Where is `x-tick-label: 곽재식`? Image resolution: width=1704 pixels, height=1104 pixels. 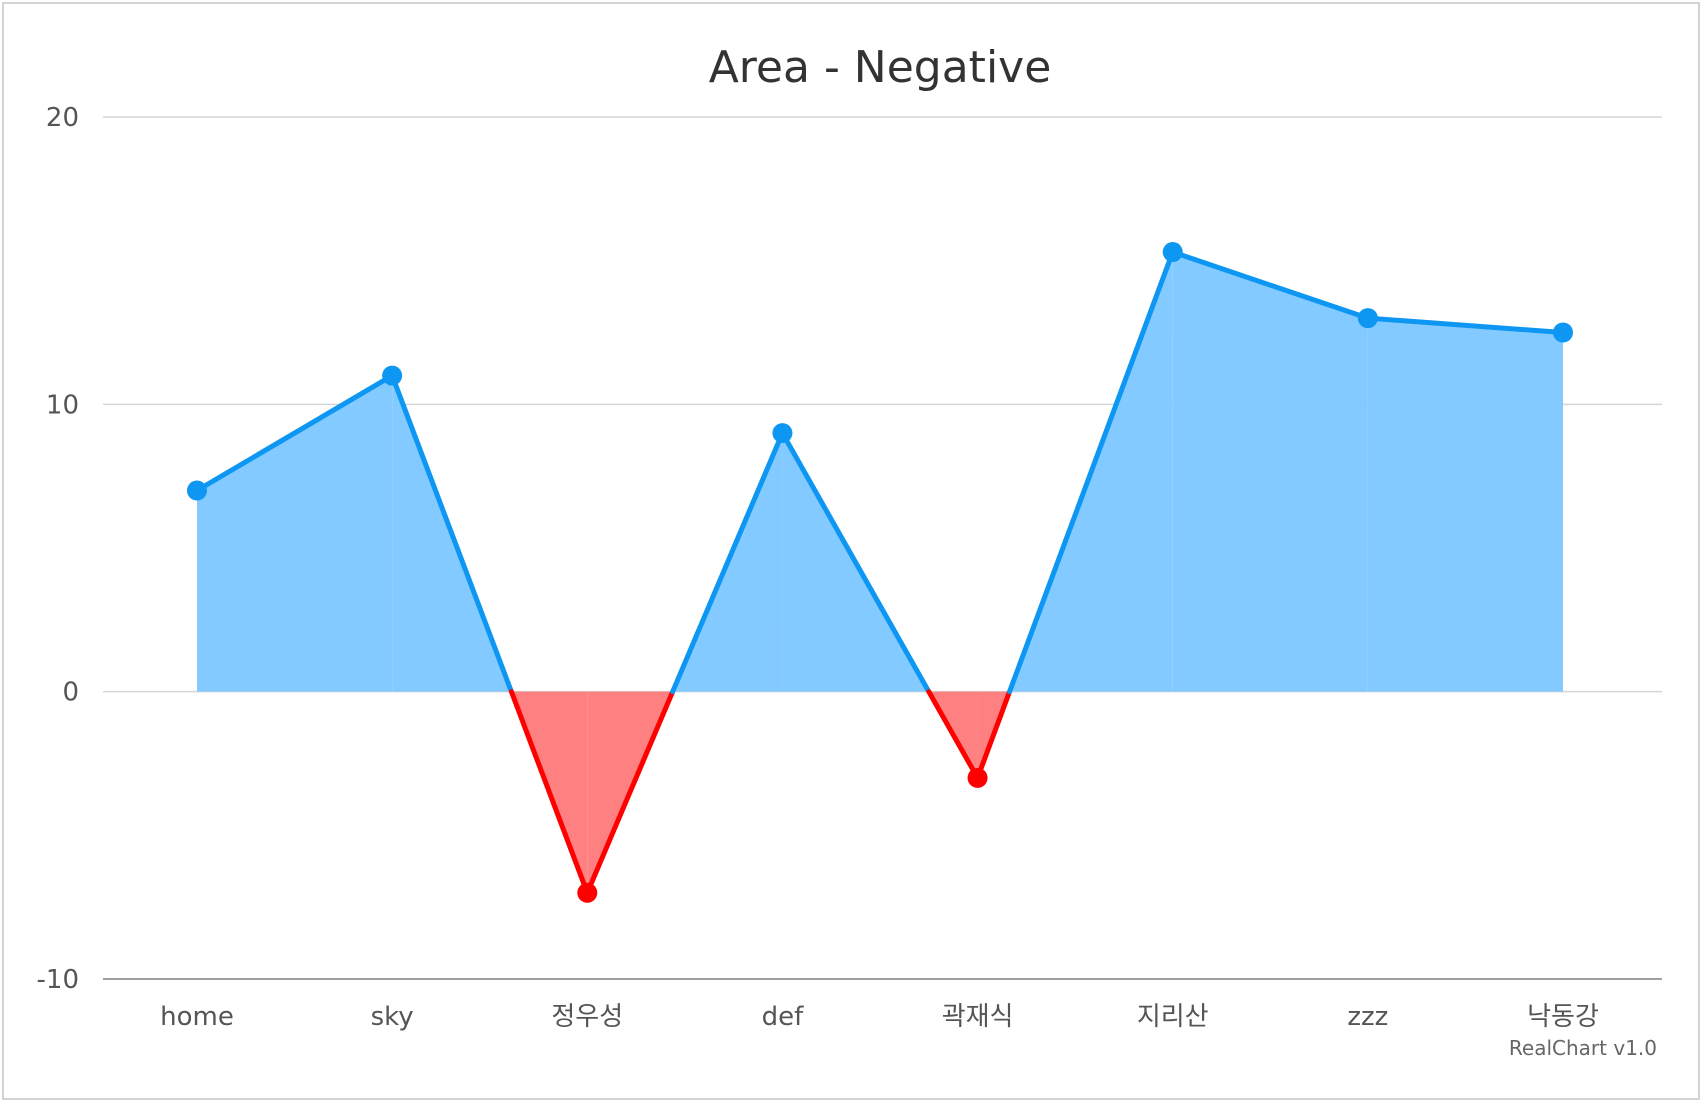 x-tick-label: 곽재식 is located at coordinates (978, 1017).